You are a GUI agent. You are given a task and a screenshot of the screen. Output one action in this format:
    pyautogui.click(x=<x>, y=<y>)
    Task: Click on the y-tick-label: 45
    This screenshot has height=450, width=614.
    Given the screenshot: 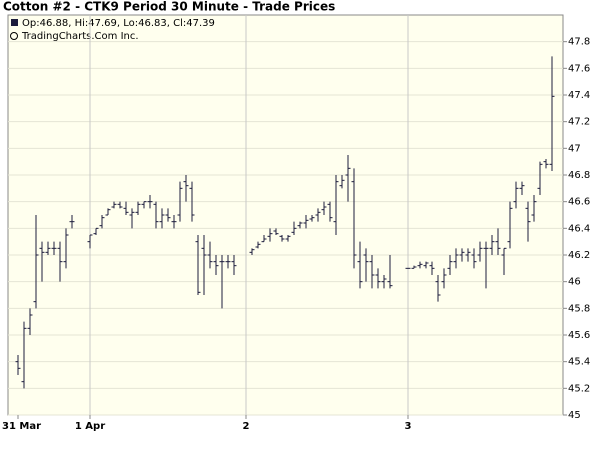 What is the action you would take?
    pyautogui.click(x=574, y=415)
    